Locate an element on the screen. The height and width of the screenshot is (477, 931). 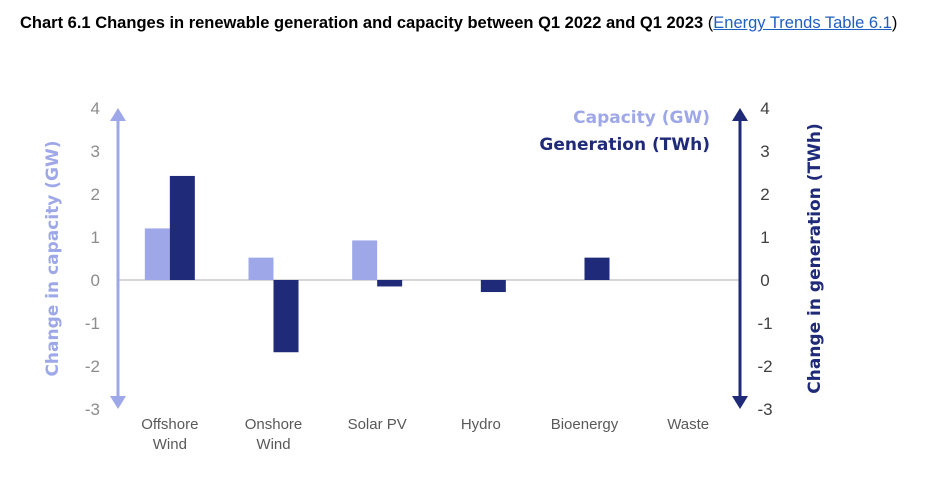
generation-bar-onshore-wind is located at coordinates (286, 316).